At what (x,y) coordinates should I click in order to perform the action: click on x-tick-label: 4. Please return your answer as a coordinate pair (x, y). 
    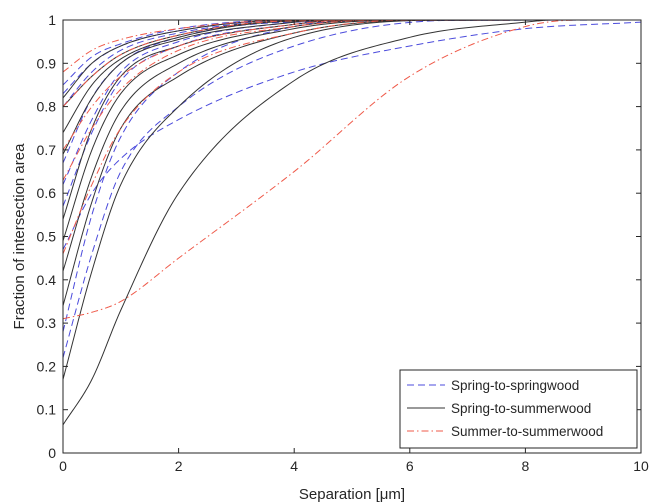
    Looking at the image, I should click on (294, 466).